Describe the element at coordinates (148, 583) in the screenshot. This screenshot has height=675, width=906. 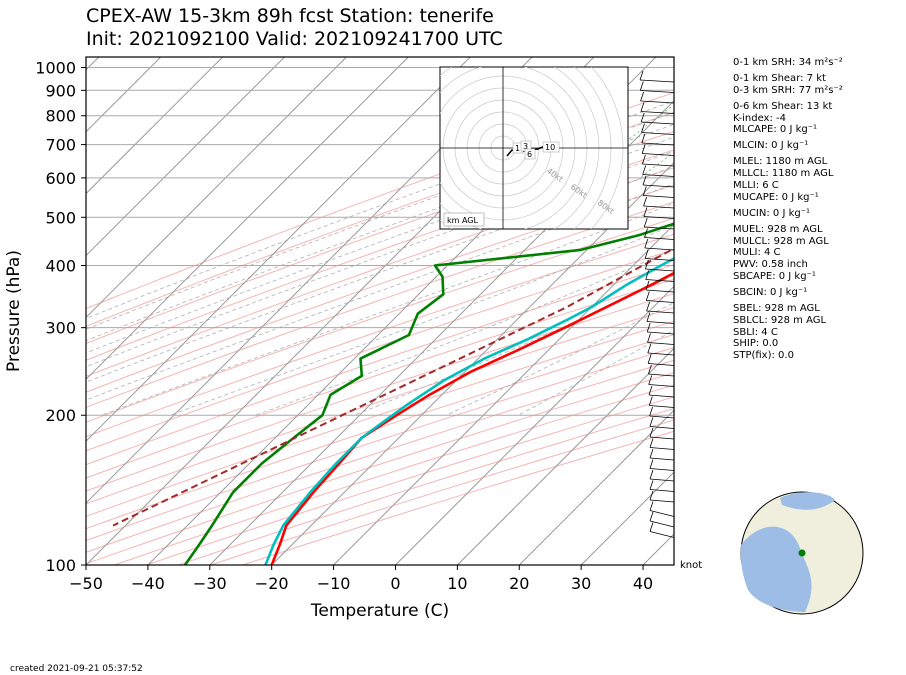
I see `x-tick-label: −40` at that location.